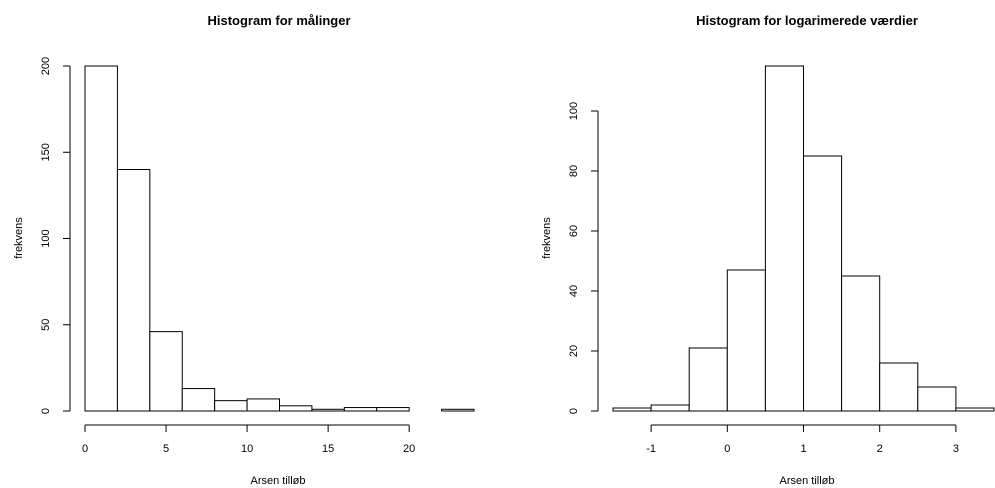  I want to click on y-tick-label: 150, so click(46, 152).